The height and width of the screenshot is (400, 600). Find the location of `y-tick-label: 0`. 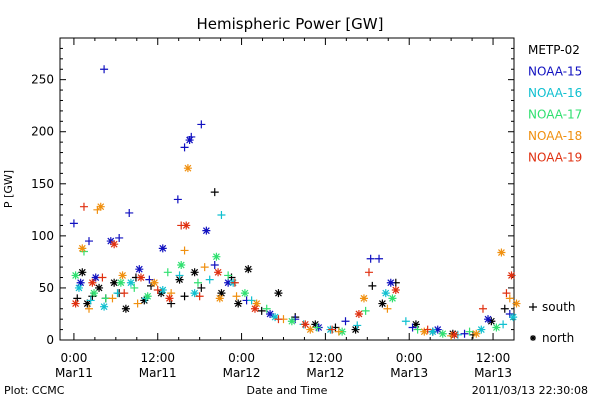

y-tick-label: 0 is located at coordinates (50, 340).